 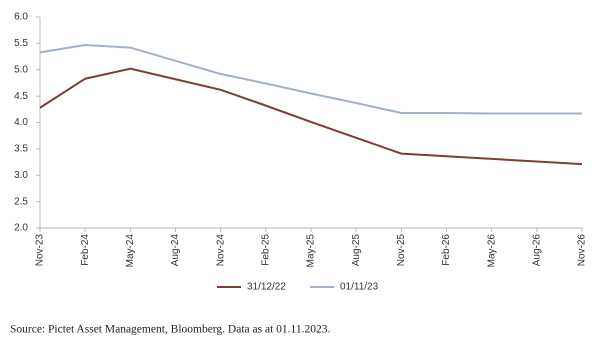 What do you see at coordinates (21, 96) in the screenshot?
I see `y-tick-label: 4.5` at bounding box center [21, 96].